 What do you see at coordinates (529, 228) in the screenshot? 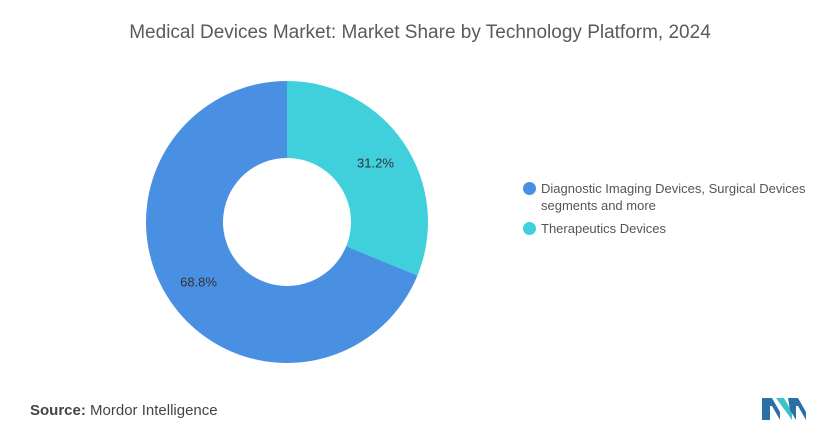
I see `legend-swatch-therapeutics` at bounding box center [529, 228].